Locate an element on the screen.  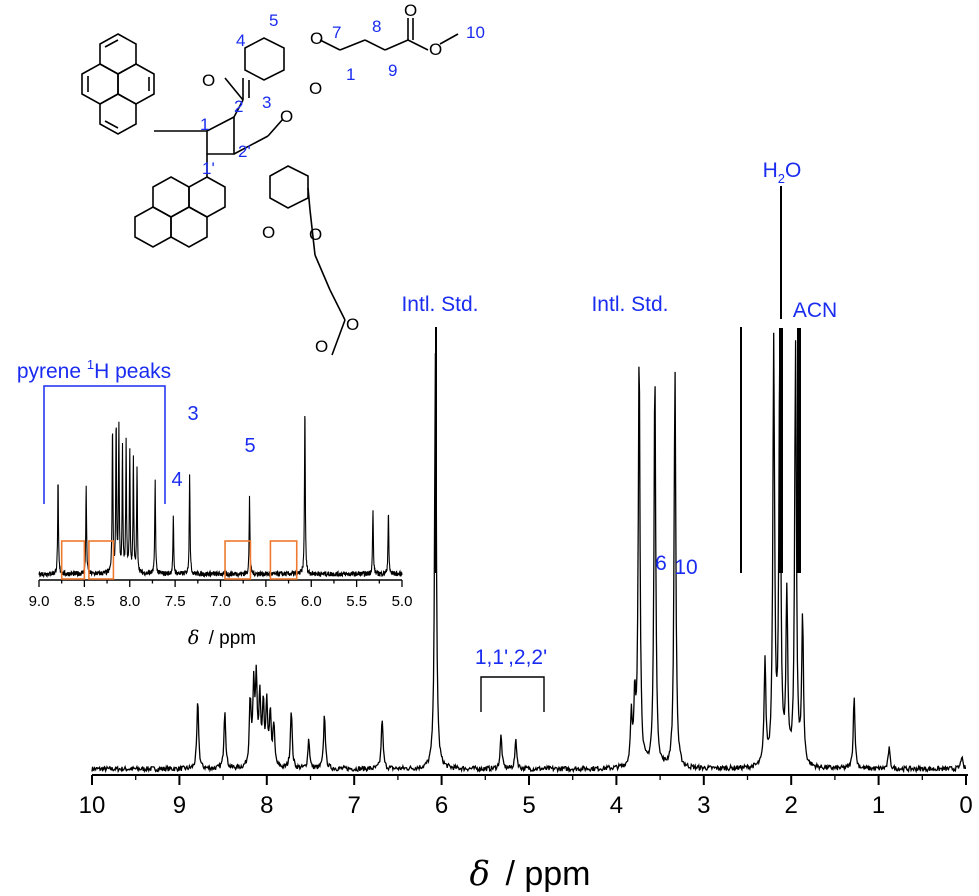
atom-label-3: 3 is located at coordinates (266, 102).